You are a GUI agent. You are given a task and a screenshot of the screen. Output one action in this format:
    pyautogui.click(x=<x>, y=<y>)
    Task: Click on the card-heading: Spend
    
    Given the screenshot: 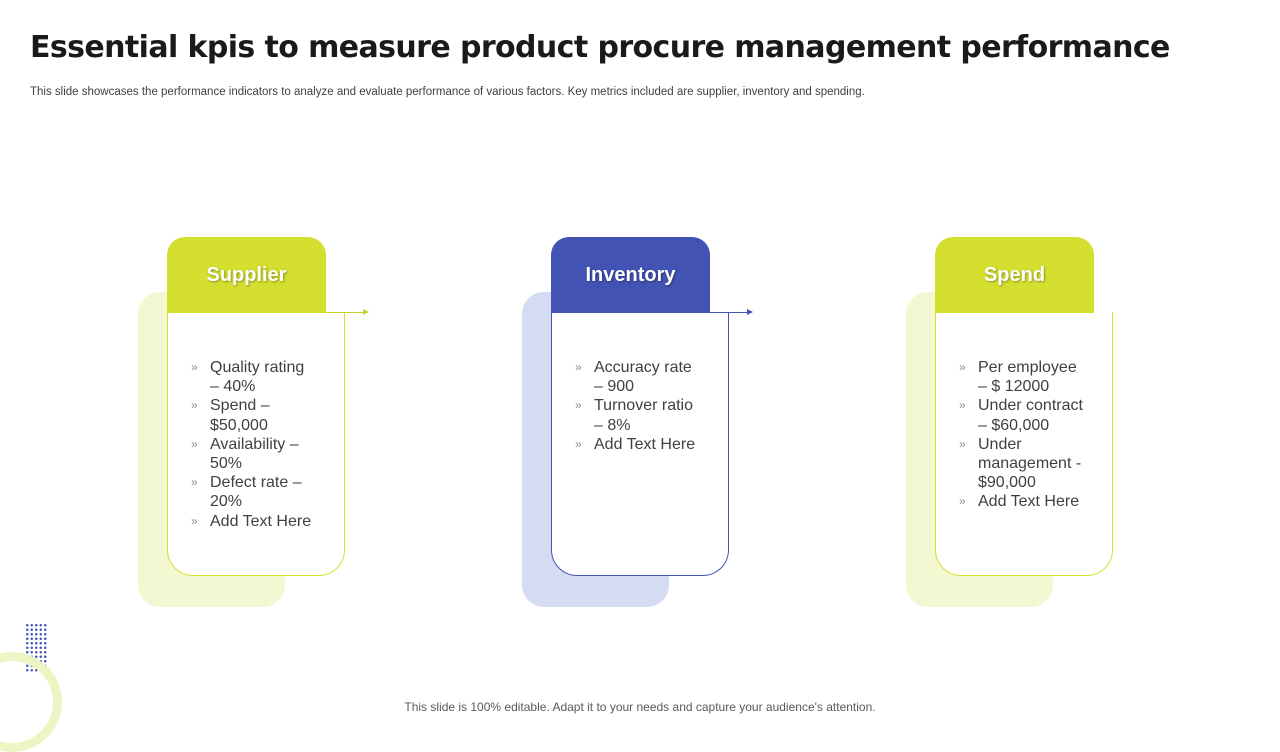 What is the action you would take?
    pyautogui.click(x=1014, y=274)
    